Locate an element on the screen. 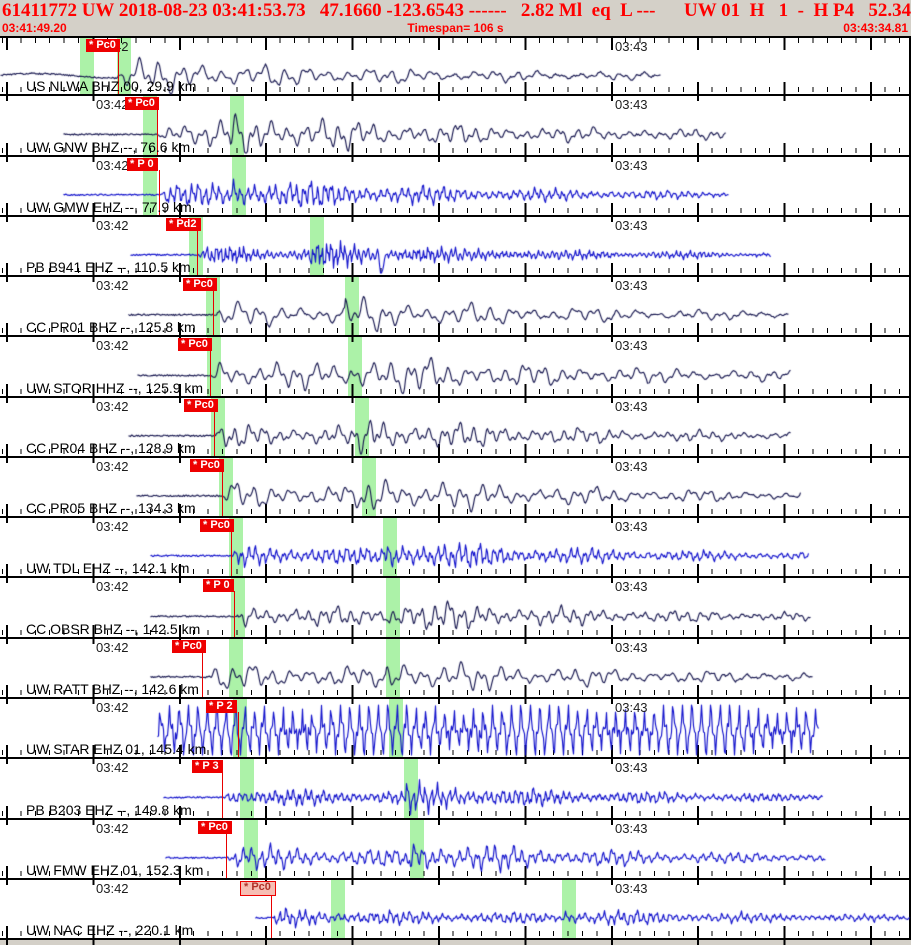  window-end-time: 03:43:34.81 is located at coordinates (875, 28).